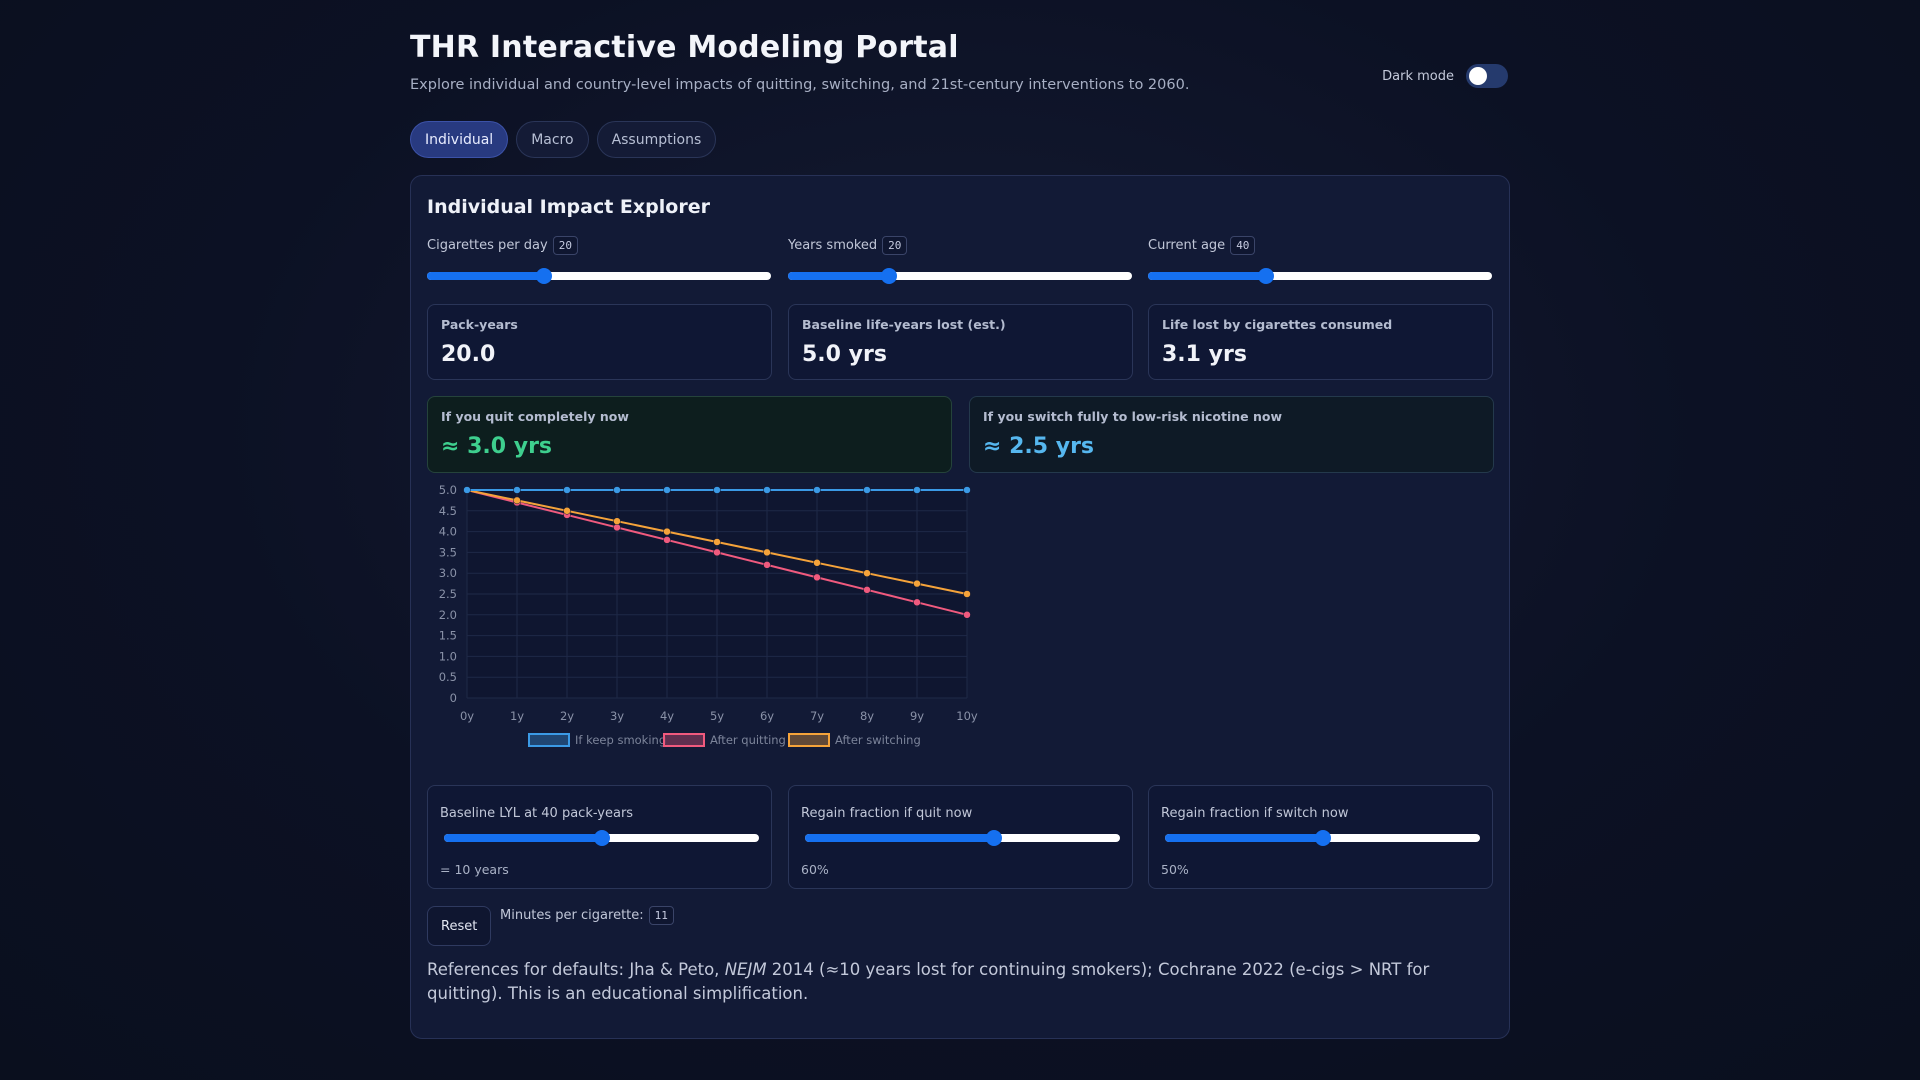 This screenshot has height=1080, width=1920. Describe the element at coordinates (867, 716) in the screenshot. I see `x-tick-label: 8y` at that location.